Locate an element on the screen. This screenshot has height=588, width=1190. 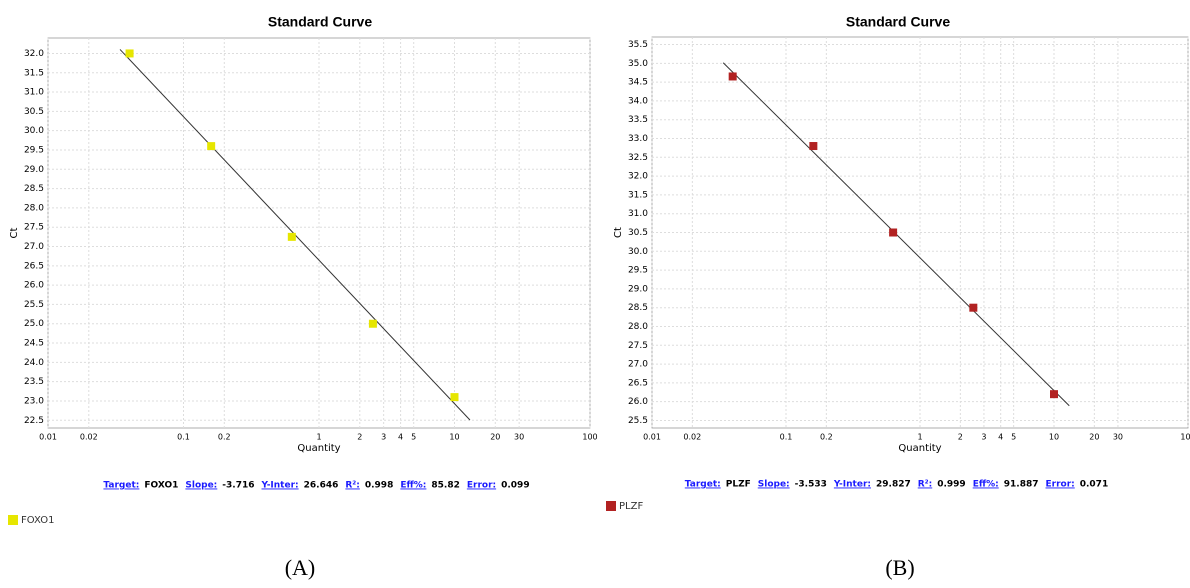
y-tick-label: 22.5 is located at coordinates (34, 421).